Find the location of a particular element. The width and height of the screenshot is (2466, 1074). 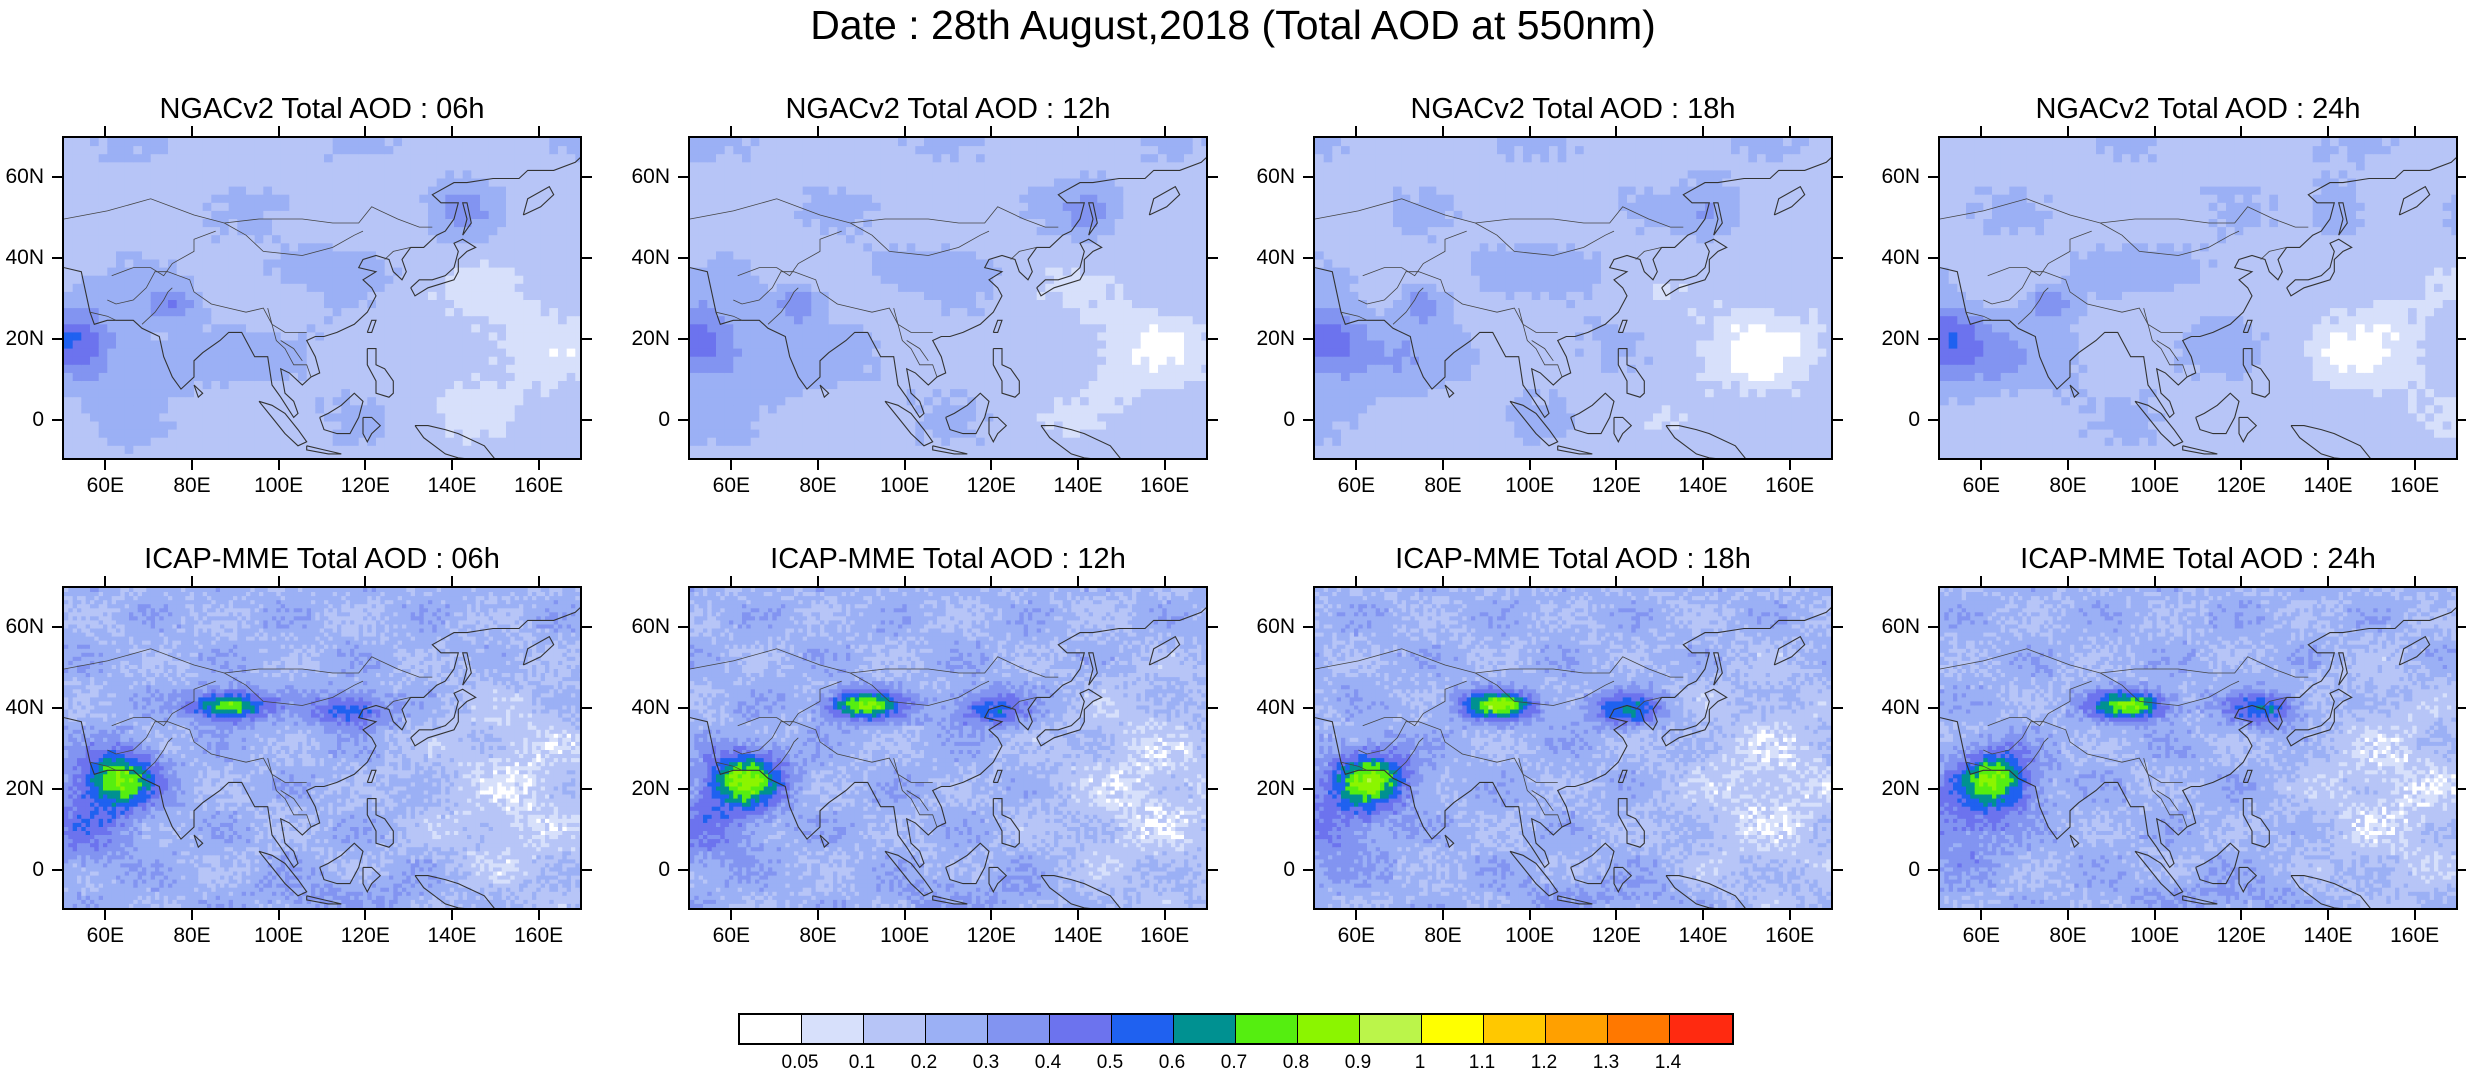

panel-title: ICAP-MME Total AOD : 18h is located at coordinates (1573, 559).